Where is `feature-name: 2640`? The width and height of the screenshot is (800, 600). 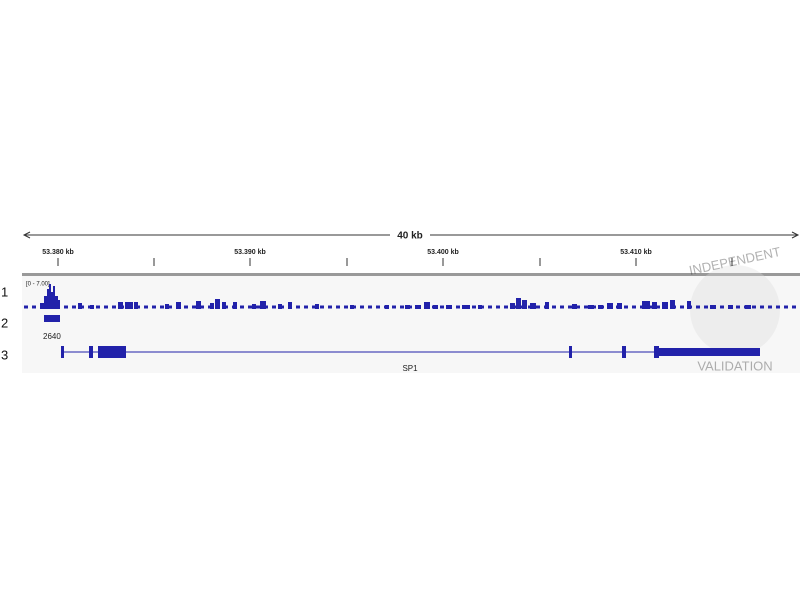 feature-name: 2640 is located at coordinates (52, 336).